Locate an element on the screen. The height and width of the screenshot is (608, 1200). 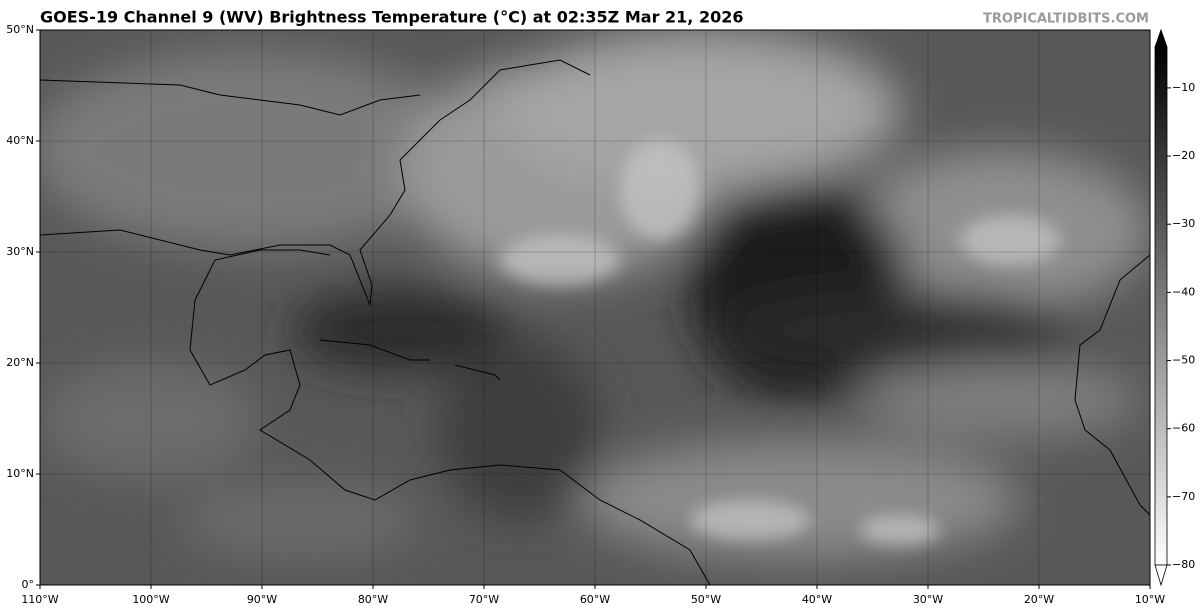
colorbar-tick-label: −50 is located at coordinates (1183, 360).